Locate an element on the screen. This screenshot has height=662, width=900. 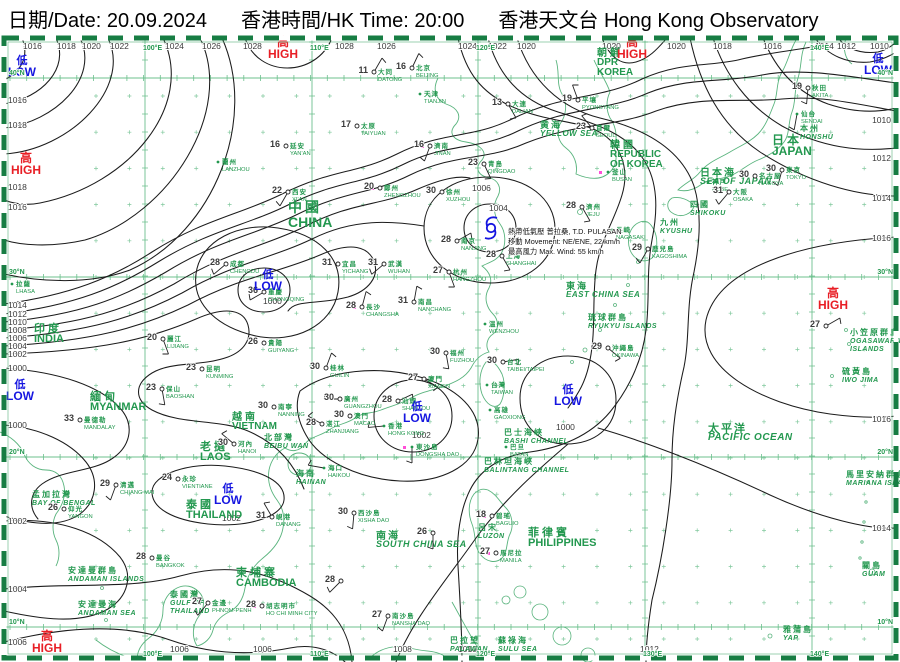
station-name-en: WUHAN is located at coordinates (399, 272).